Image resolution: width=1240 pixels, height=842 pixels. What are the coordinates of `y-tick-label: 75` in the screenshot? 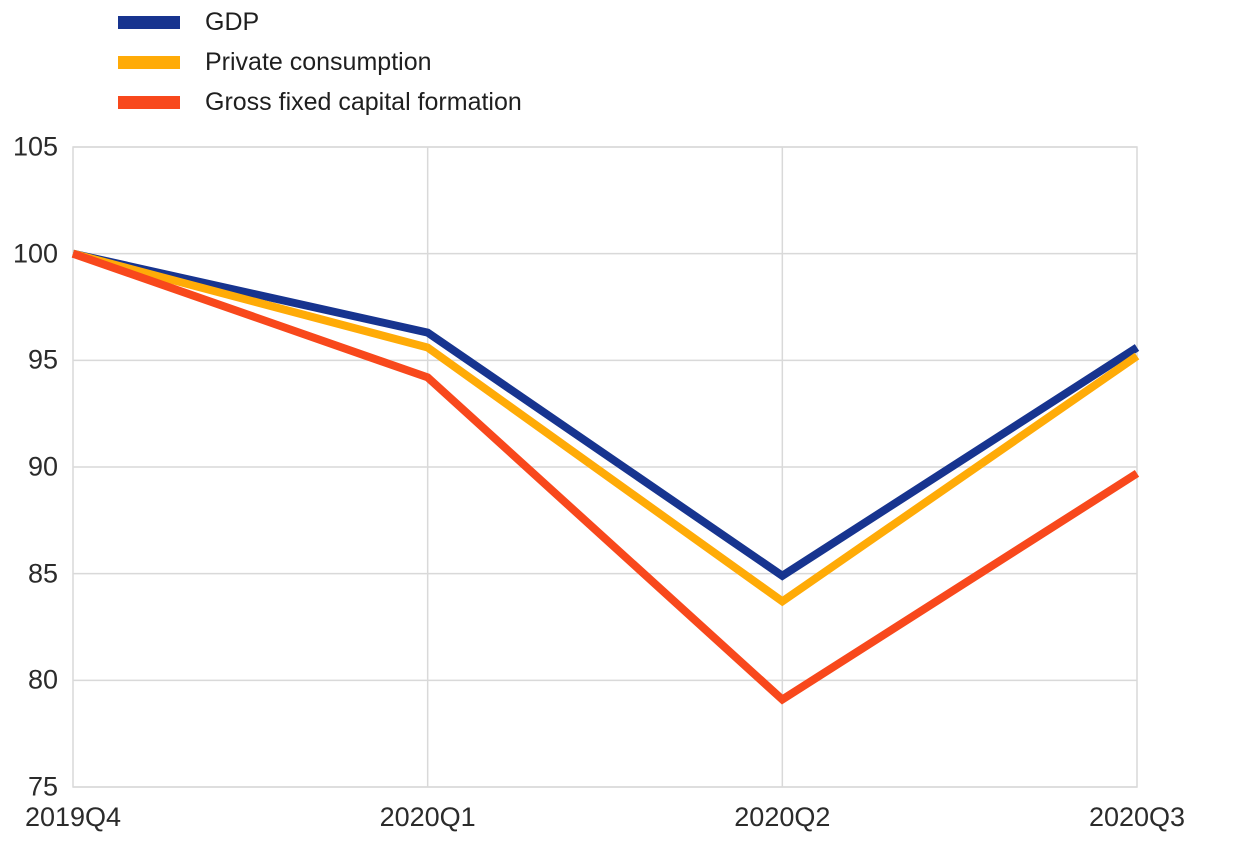 It's located at (42, 786).